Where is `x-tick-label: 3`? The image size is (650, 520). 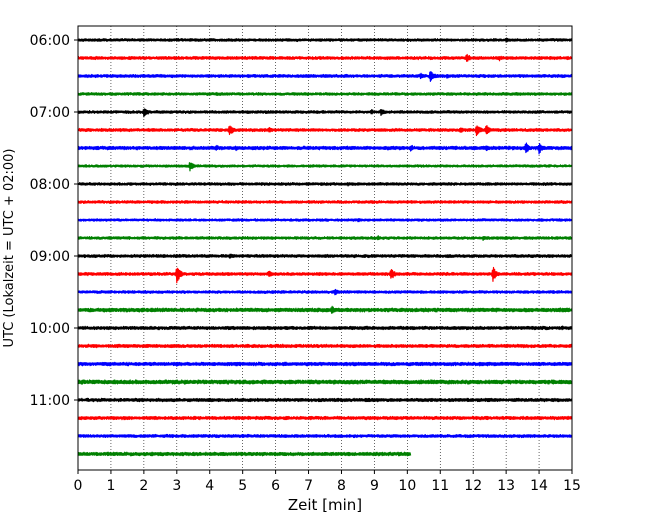 x-tick-label: 3 is located at coordinates (176, 486).